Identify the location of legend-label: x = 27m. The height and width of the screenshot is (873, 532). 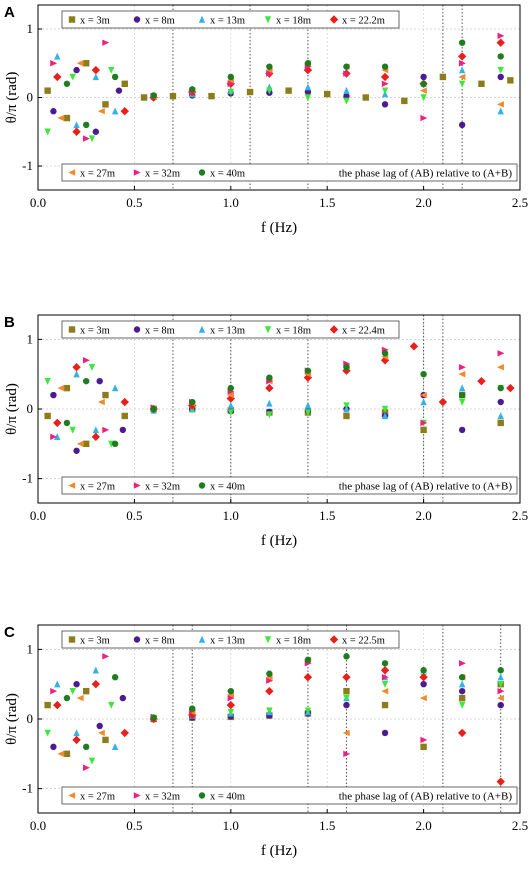
(97, 487).